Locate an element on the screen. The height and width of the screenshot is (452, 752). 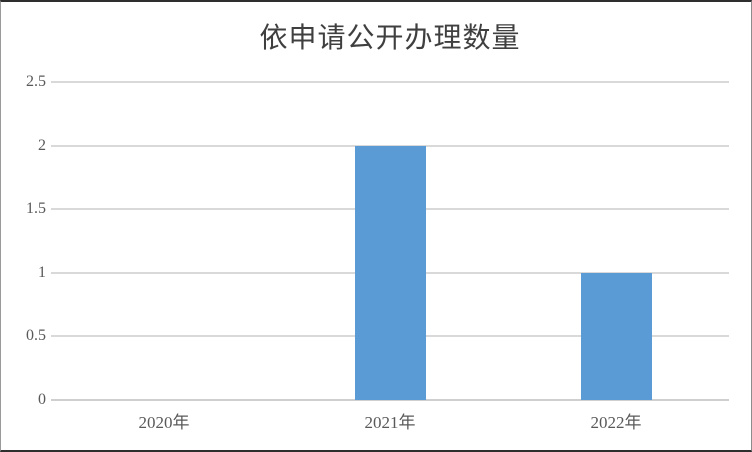
x-tick-label: 2022年 is located at coordinates (616, 422).